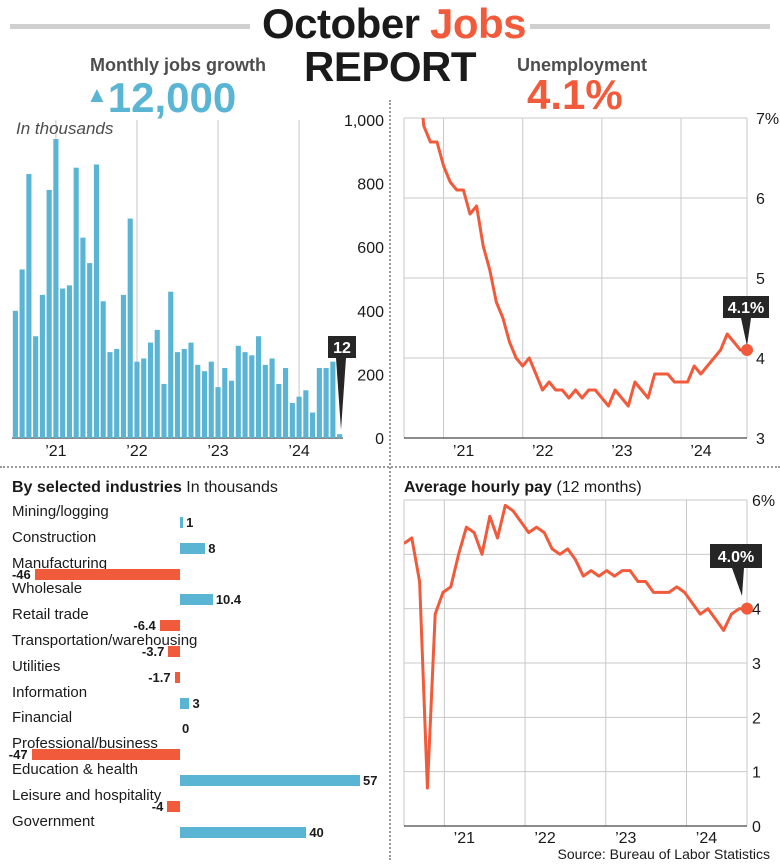 The height and width of the screenshot is (867, 780). I want to click on industry-label: Utilities, so click(36, 666).